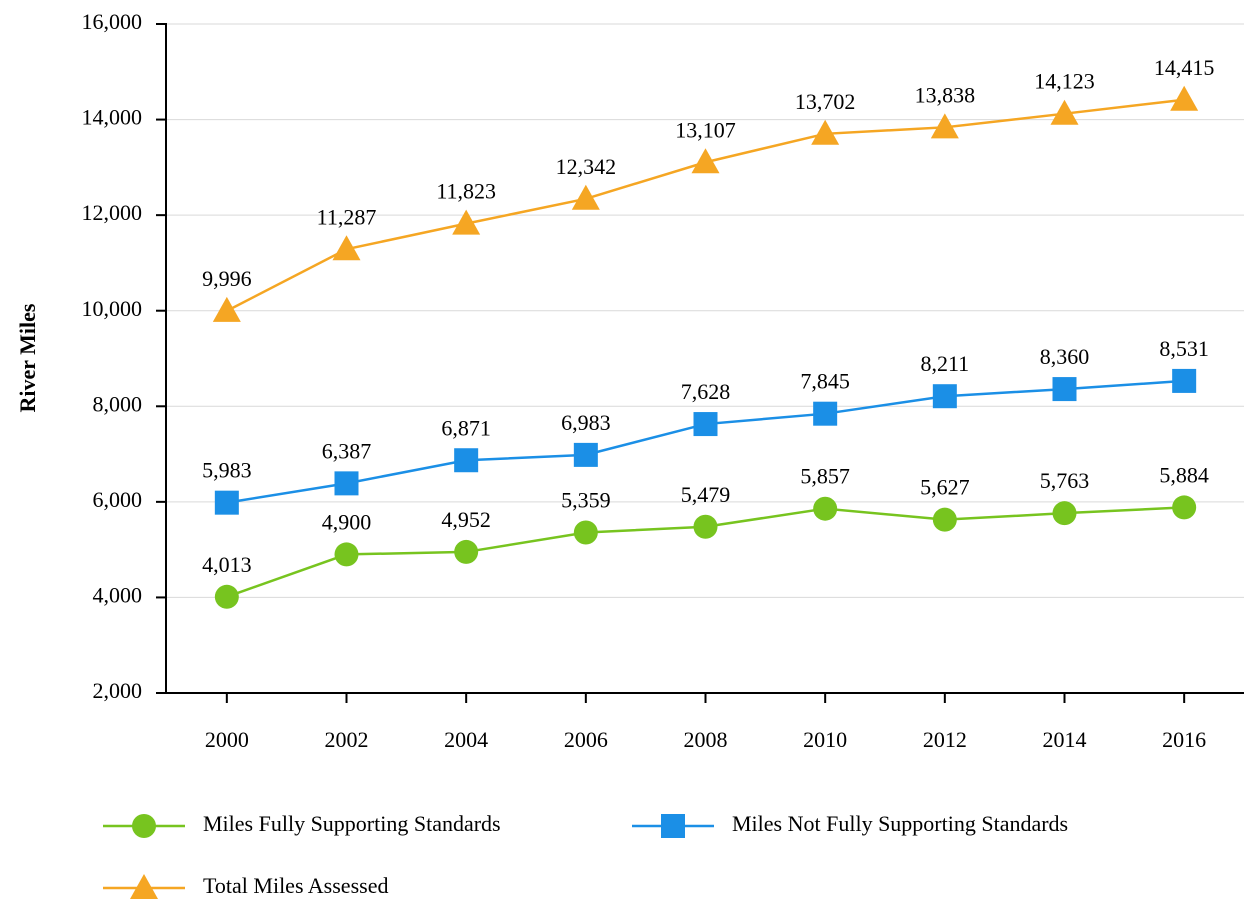  What do you see at coordinates (347, 216) in the screenshot?
I see `data-label: 11,287` at bounding box center [347, 216].